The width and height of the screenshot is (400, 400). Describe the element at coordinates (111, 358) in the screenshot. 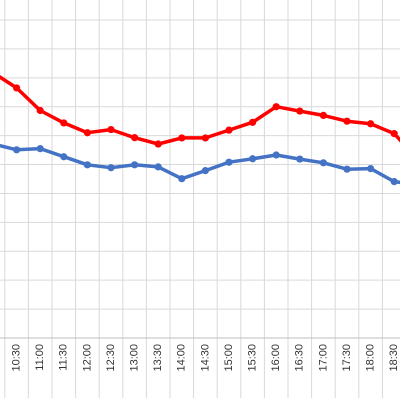

I see `x-tick-label: 12:30` at that location.